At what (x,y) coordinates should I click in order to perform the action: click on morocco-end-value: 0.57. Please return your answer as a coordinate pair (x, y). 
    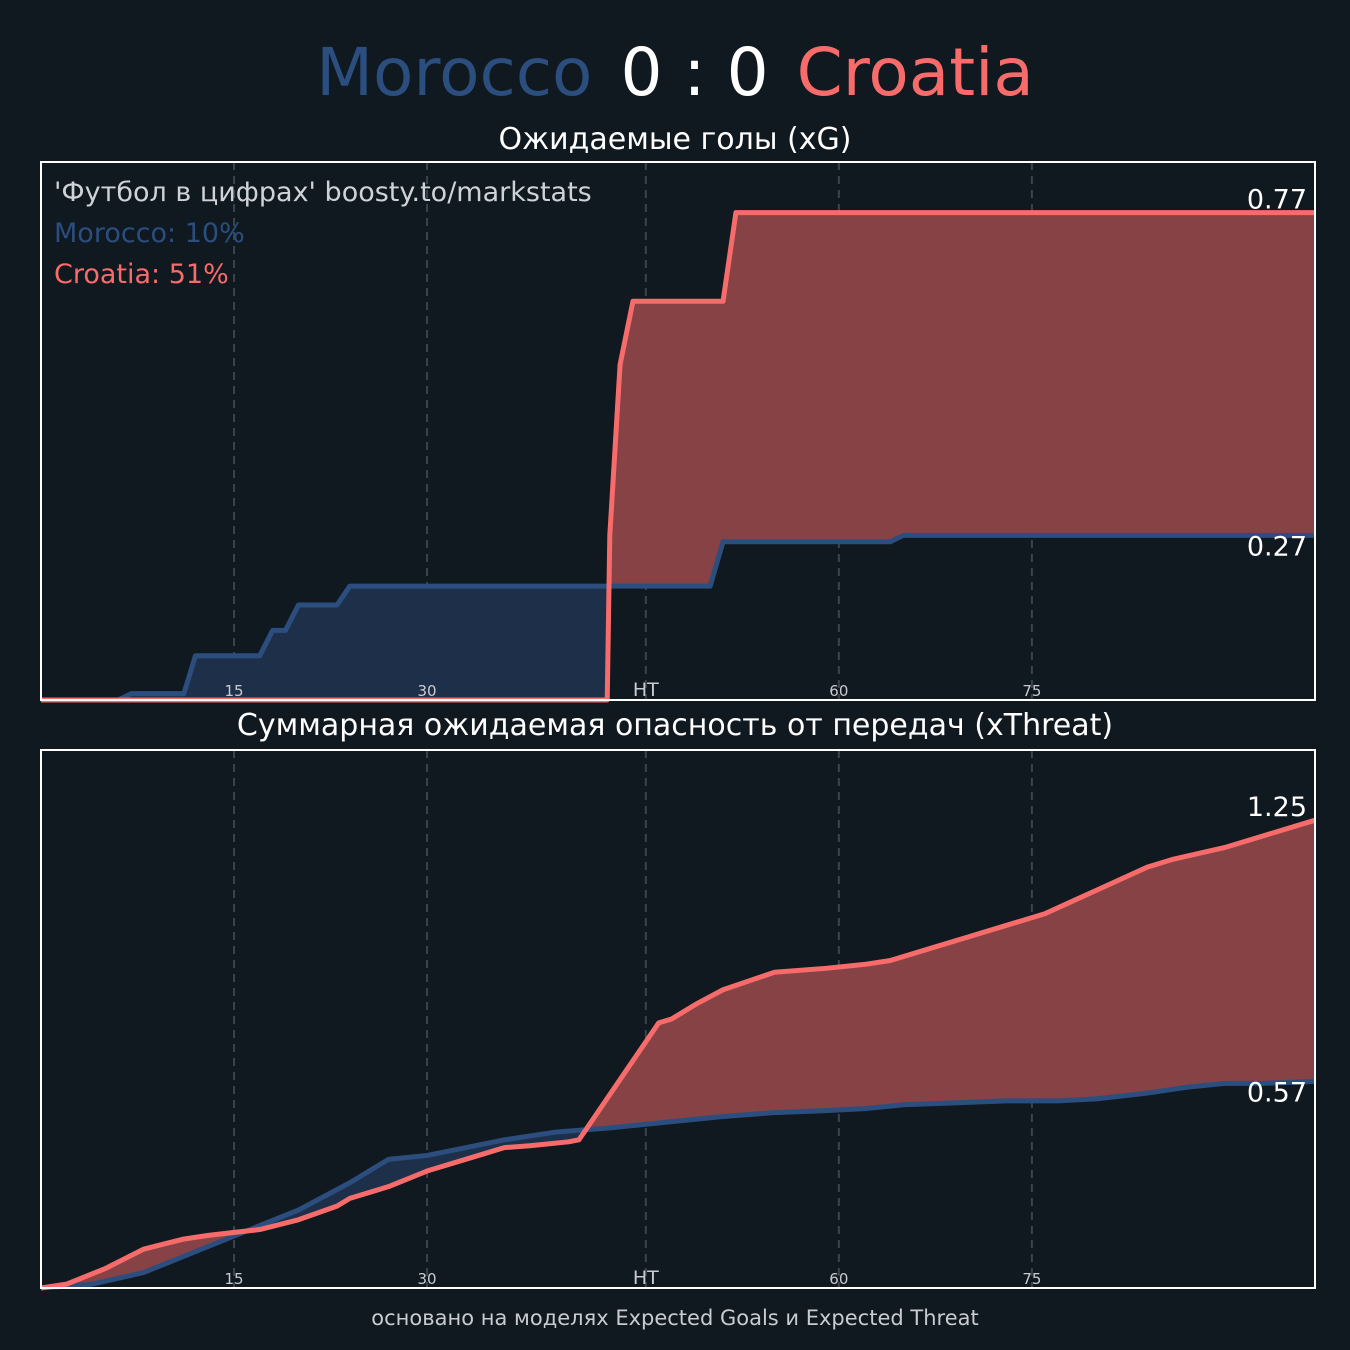
    Looking at the image, I should click on (1277, 1092).